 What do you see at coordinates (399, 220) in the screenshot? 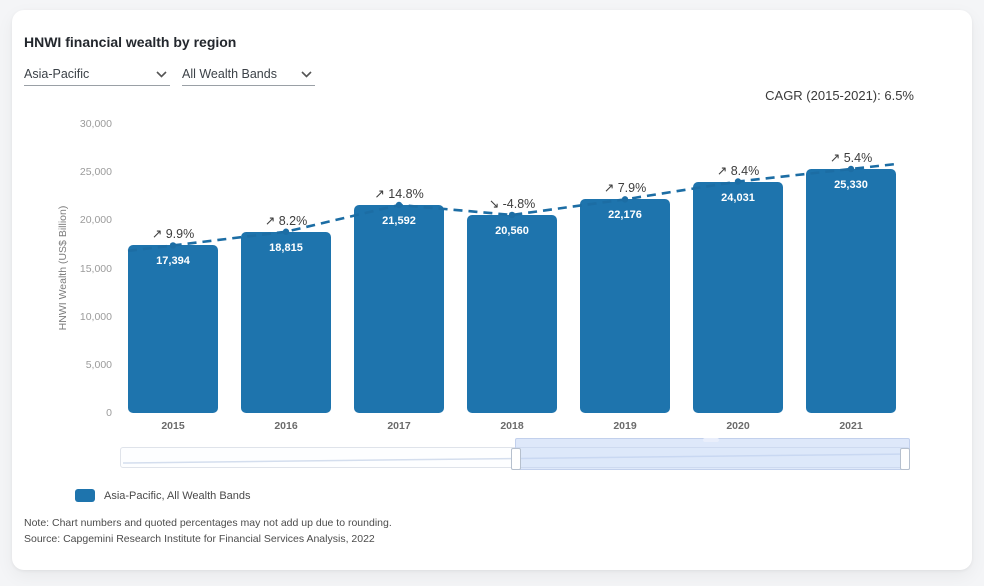
I see `bar-value-label: 21,592` at bounding box center [399, 220].